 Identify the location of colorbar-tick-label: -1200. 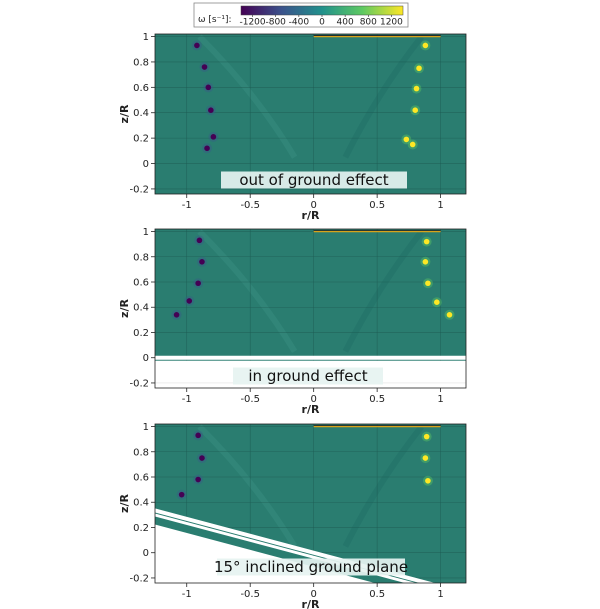
(252, 23).